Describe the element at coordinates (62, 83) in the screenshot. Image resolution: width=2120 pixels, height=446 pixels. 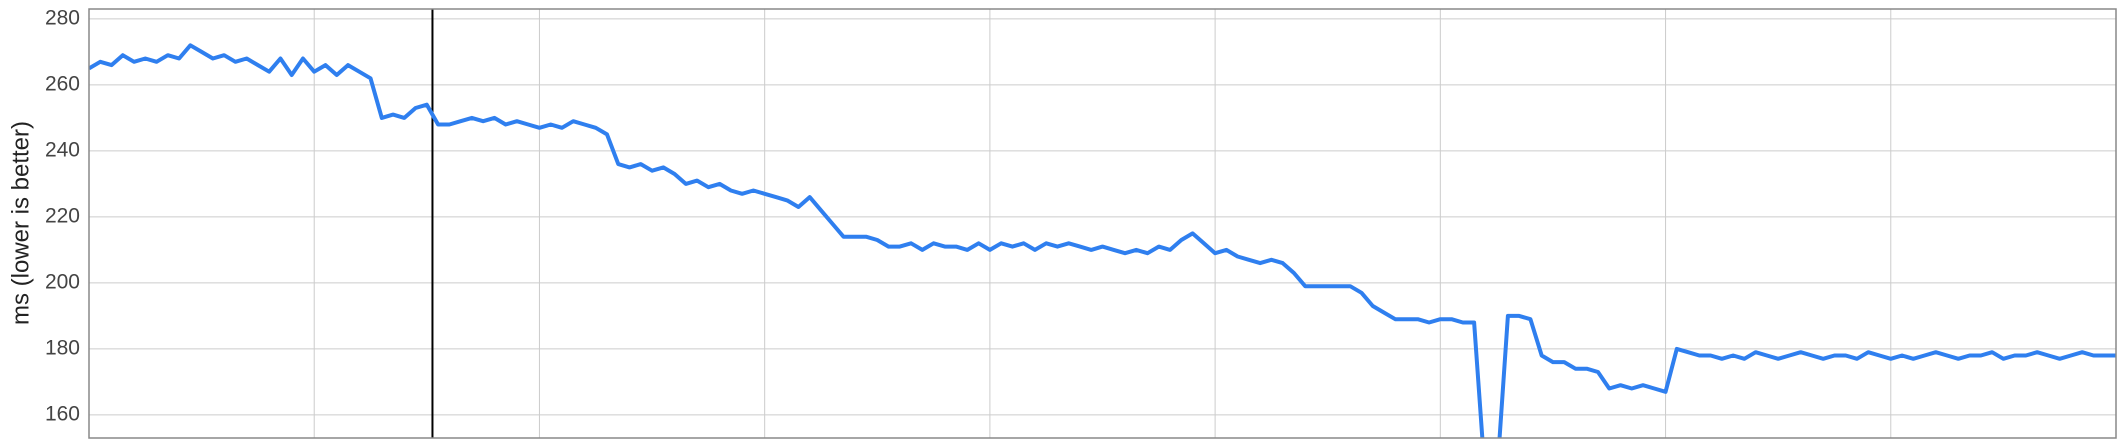
I see `y-tick-label: 260` at that location.